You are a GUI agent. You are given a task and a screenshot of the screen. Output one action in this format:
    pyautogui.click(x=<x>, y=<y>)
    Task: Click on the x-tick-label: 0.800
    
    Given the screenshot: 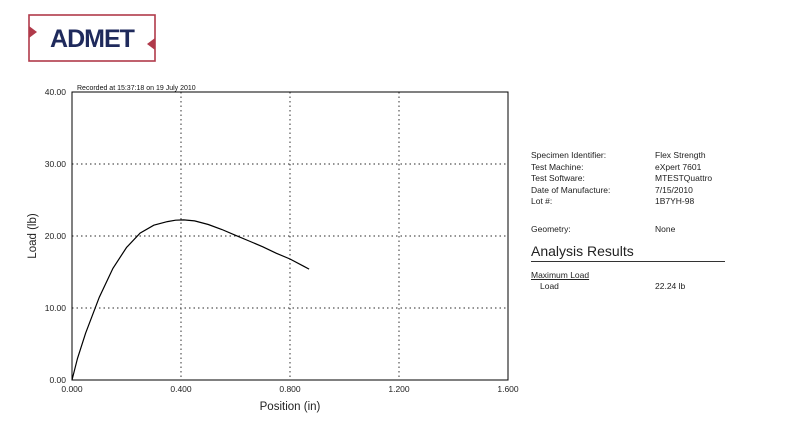 What is the action you would take?
    pyautogui.click(x=290, y=389)
    